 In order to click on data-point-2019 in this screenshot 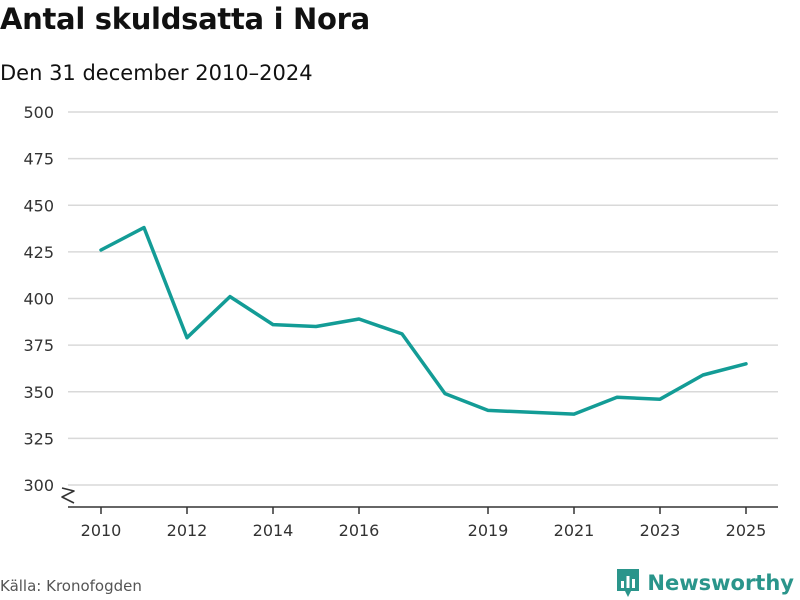, I will do `click(488, 410)`.